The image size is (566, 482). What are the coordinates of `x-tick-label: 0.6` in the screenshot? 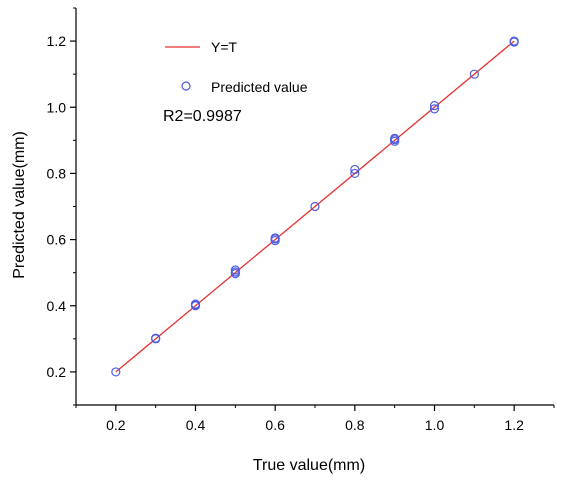 It's located at (275, 425).